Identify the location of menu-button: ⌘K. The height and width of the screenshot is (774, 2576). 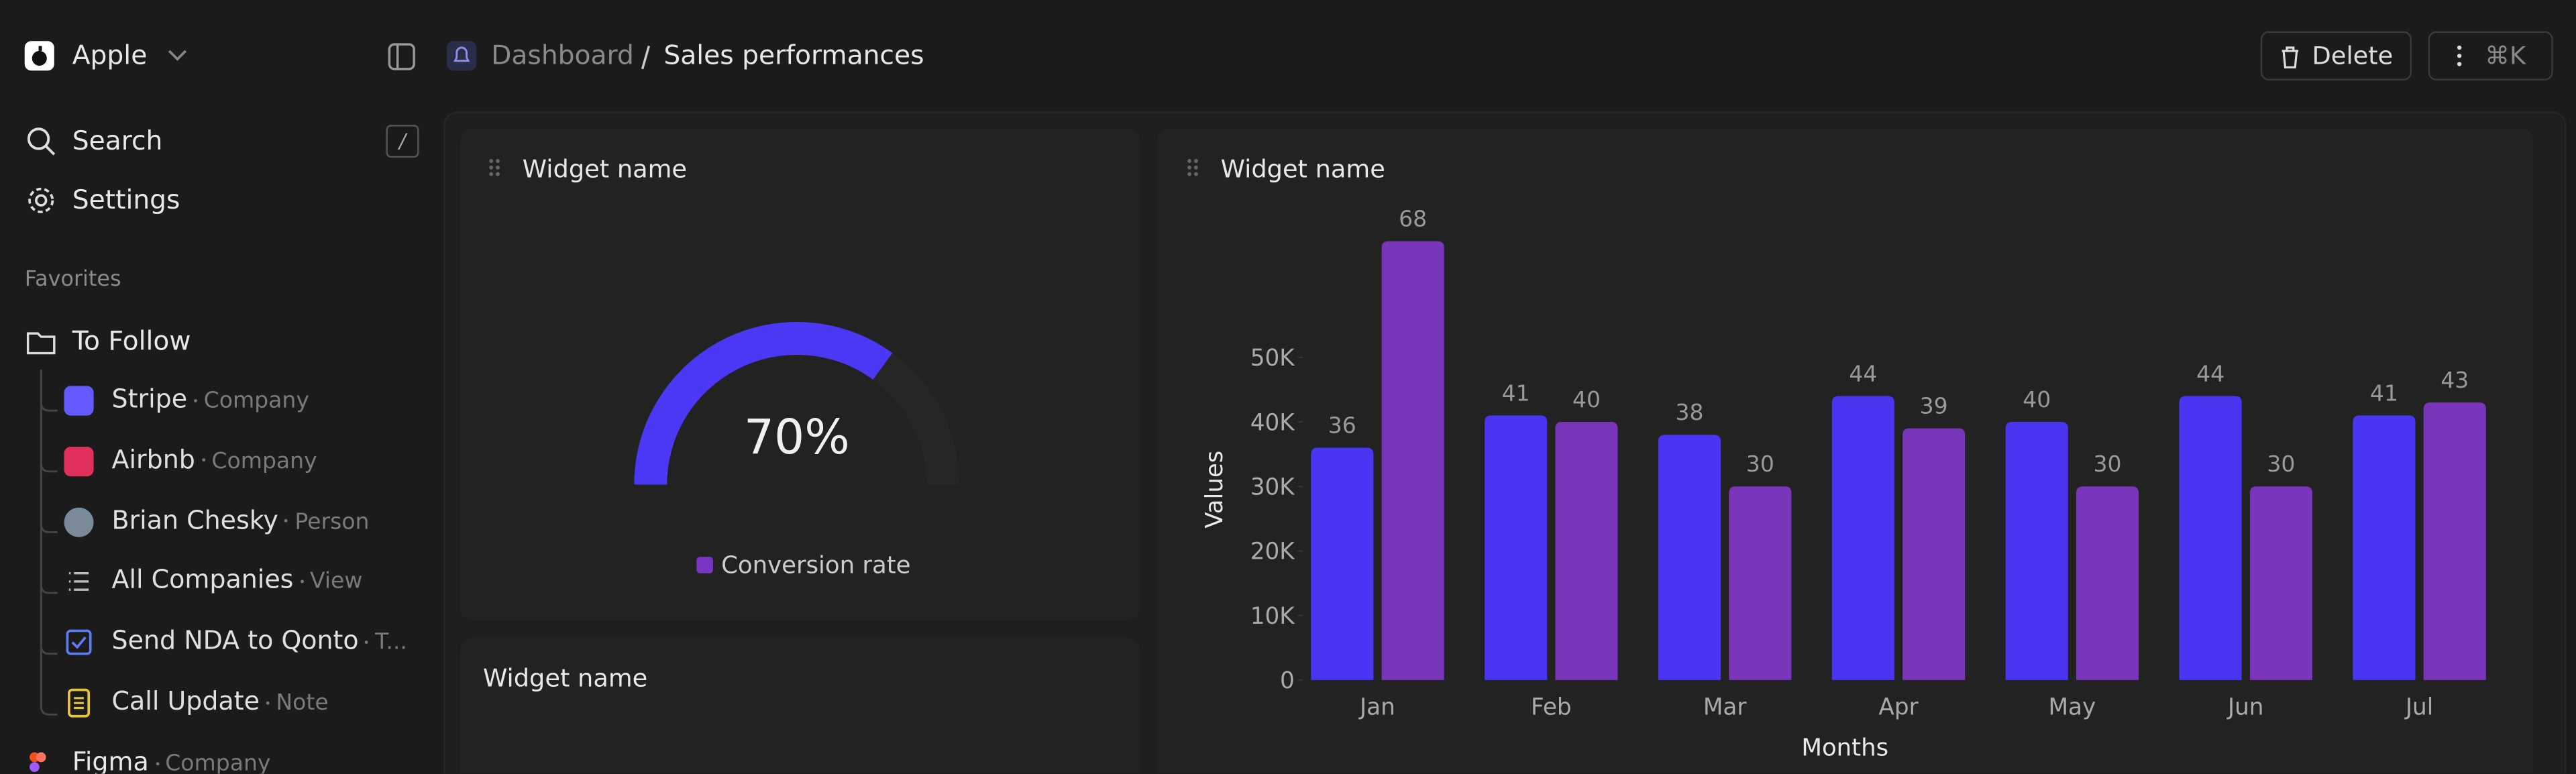
(2490, 56).